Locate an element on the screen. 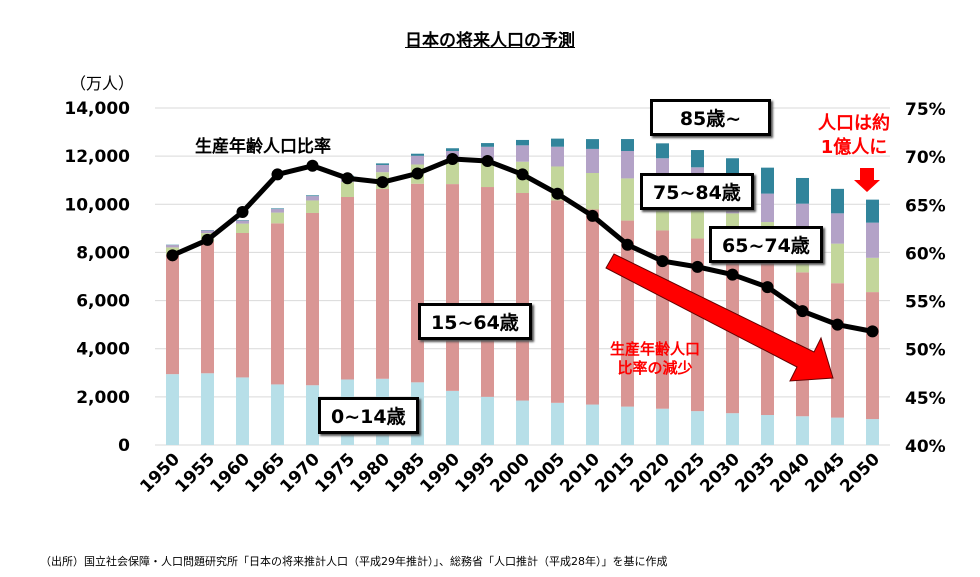  x-tick-label: 2010 is located at coordinates (580, 473).